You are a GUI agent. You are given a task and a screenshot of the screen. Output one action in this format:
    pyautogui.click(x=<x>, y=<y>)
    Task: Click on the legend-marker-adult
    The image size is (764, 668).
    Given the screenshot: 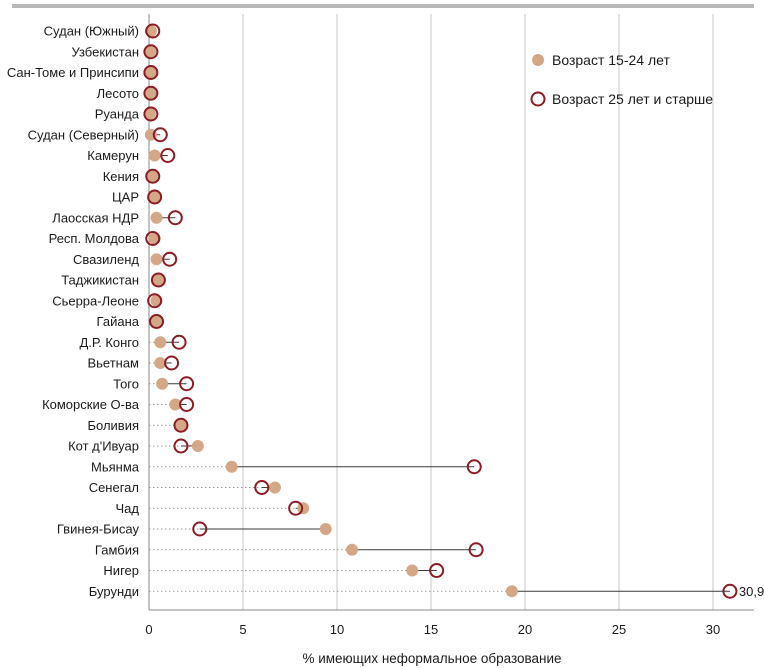 What is the action you would take?
    pyautogui.click(x=538, y=99)
    